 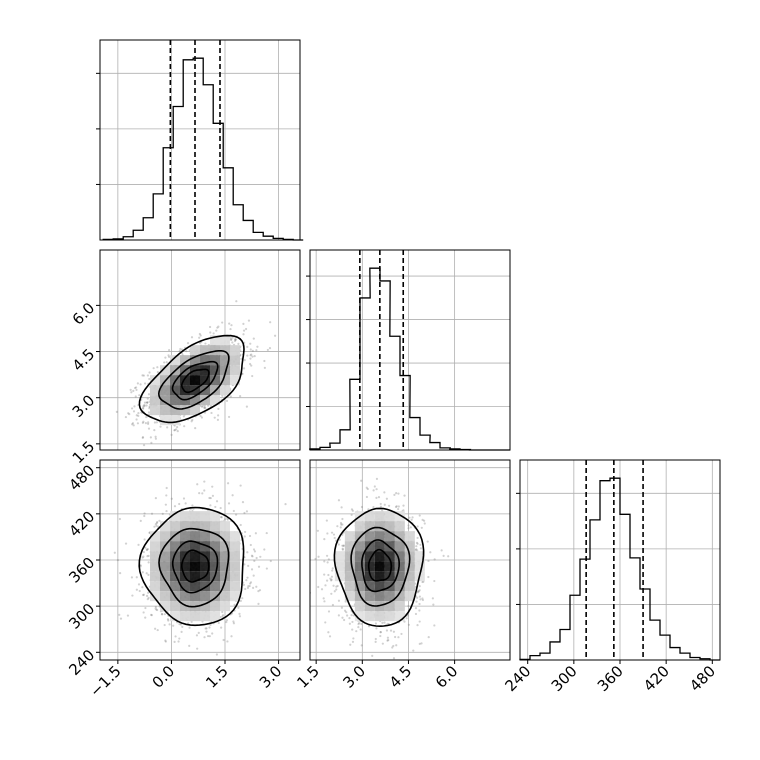 What do you see at coordinates (271, 677) in the screenshot?
I see `x-tick-label: 3.0` at bounding box center [271, 677].